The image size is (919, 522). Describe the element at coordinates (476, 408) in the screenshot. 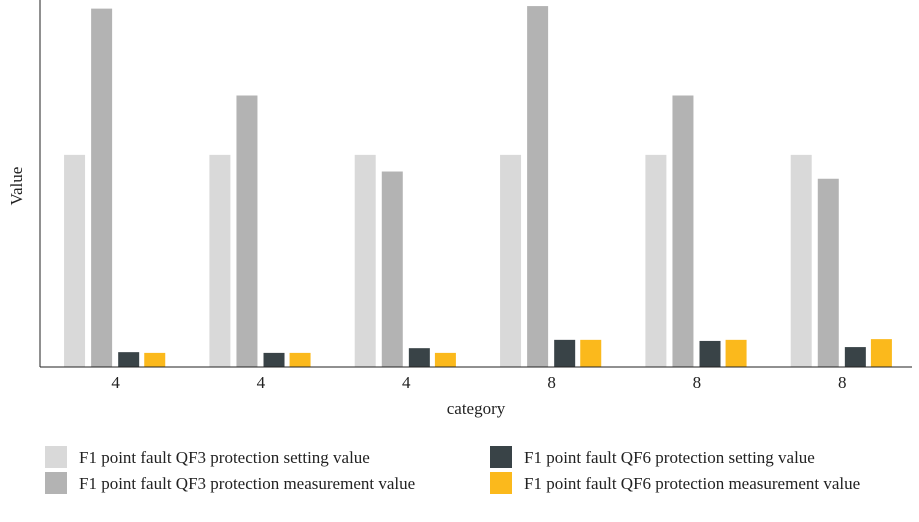

I see `x-axis-label: category` at that location.